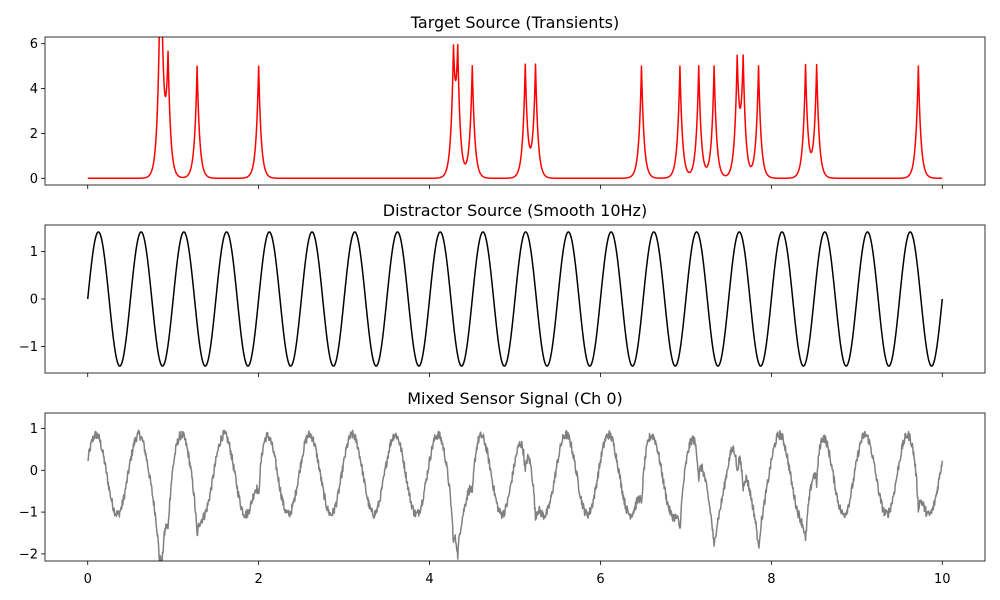  What do you see at coordinates (515, 398) in the screenshot?
I see `panel-title: Mixed Sensor Signal (Ch 0)` at bounding box center [515, 398].